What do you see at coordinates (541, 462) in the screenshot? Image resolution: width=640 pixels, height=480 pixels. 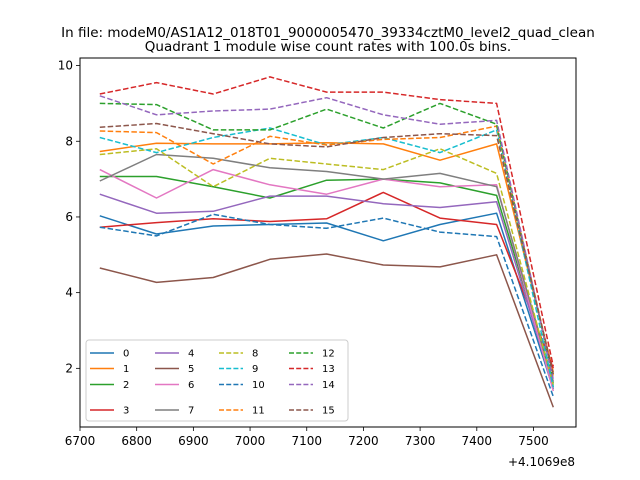 I see `x-axis-offset-label: +4.1069e8` at bounding box center [541, 462].